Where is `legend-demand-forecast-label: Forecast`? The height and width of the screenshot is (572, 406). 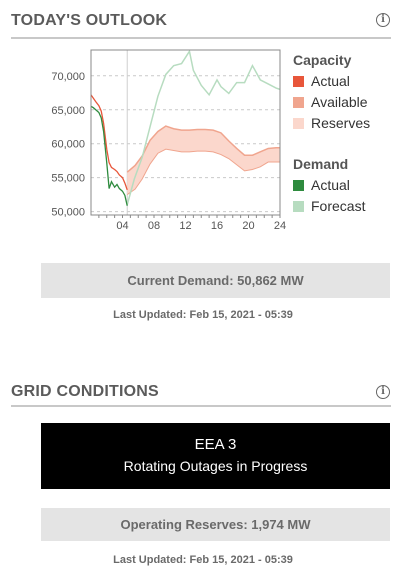
legend-demand-forecast-label: Forecast is located at coordinates (338, 206).